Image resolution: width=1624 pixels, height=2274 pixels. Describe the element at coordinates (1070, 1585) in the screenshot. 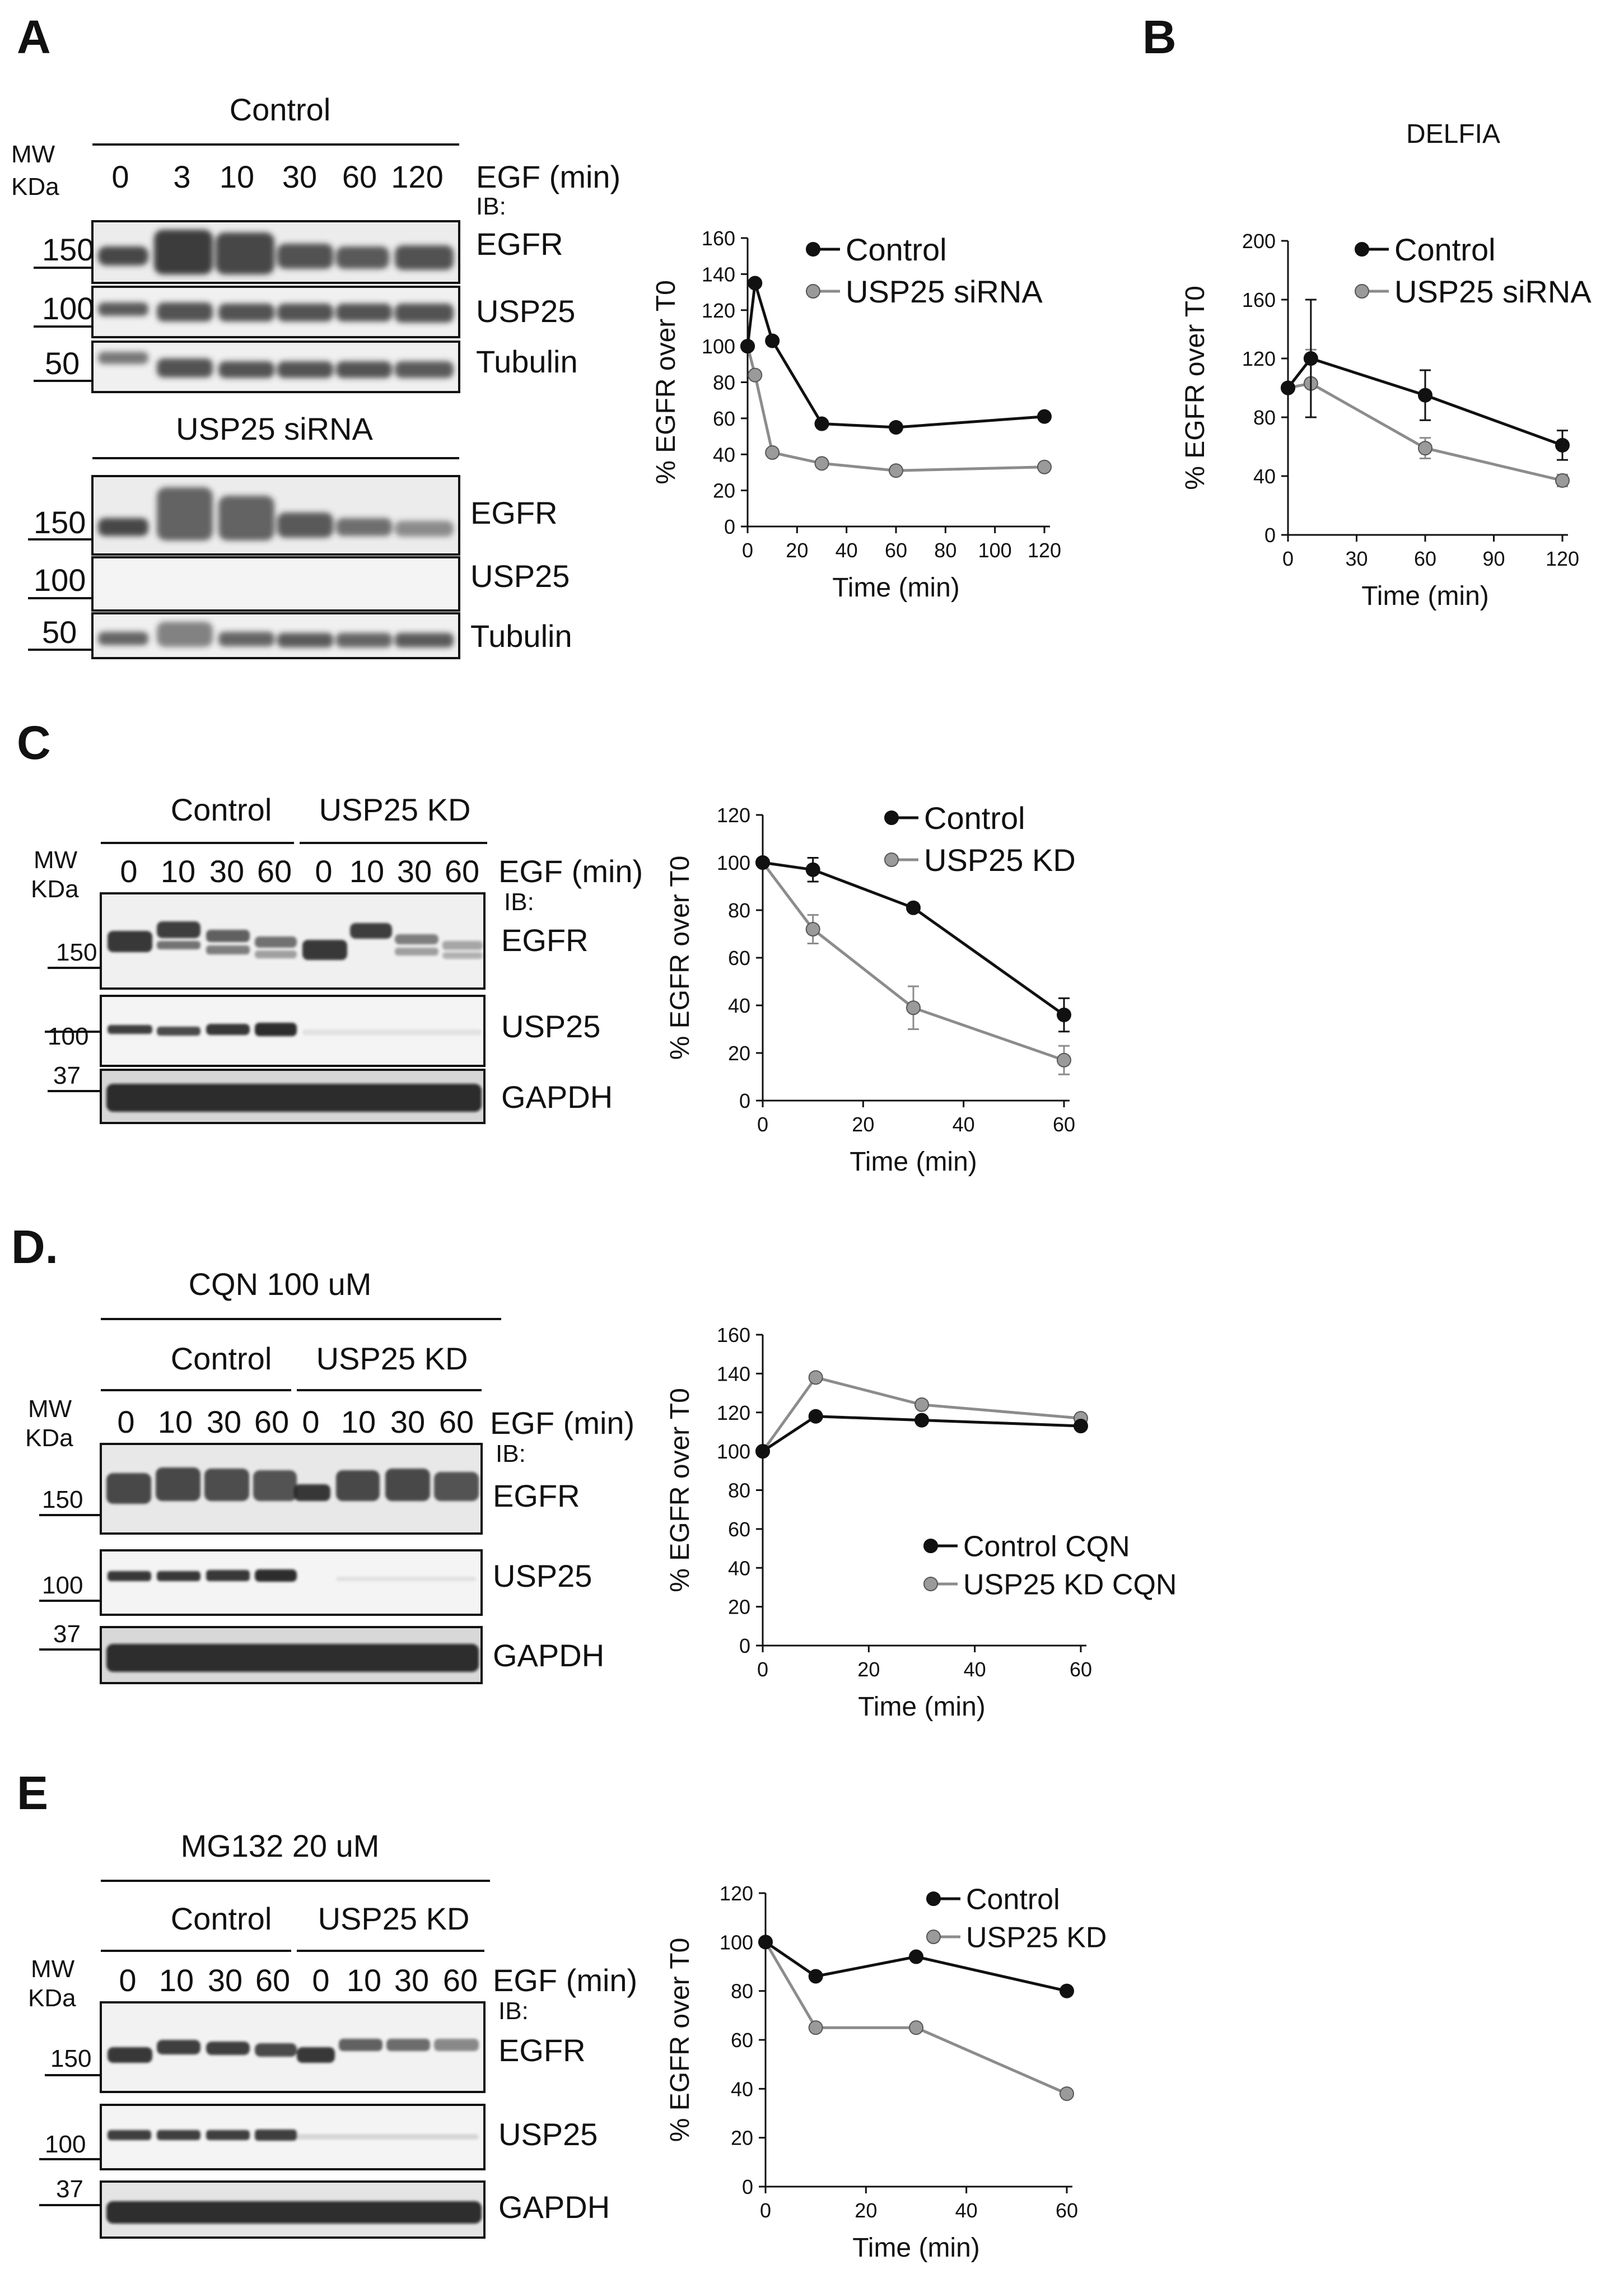

I see `legend-label: USP25 KD CQN` at that location.